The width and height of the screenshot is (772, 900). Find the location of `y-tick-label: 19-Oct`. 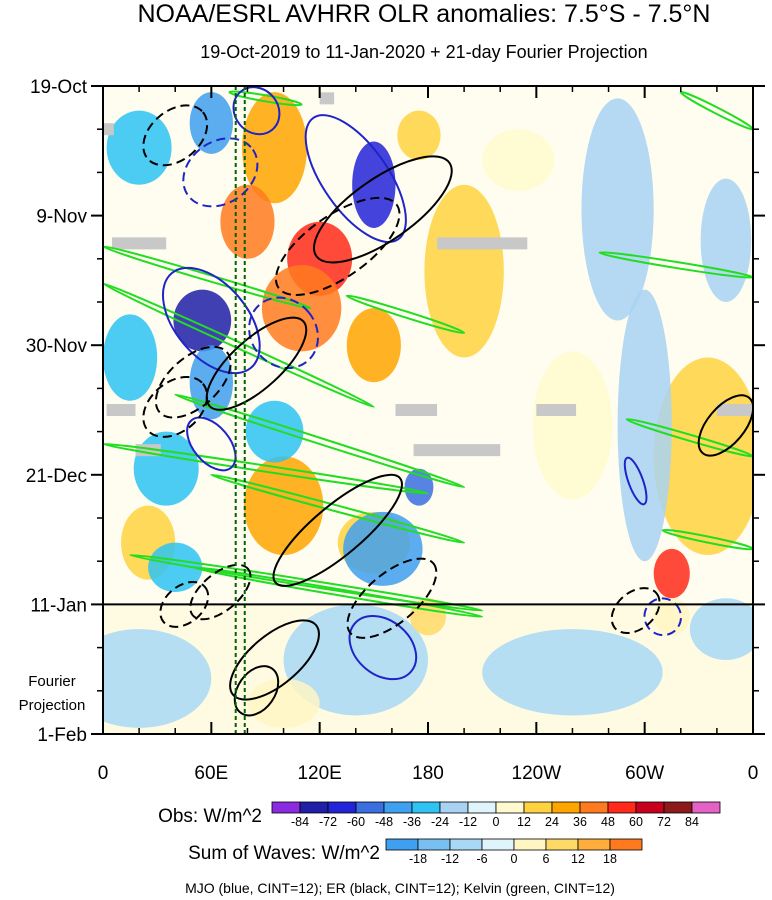

y-tick-label: 19-Oct is located at coordinates (59, 87).